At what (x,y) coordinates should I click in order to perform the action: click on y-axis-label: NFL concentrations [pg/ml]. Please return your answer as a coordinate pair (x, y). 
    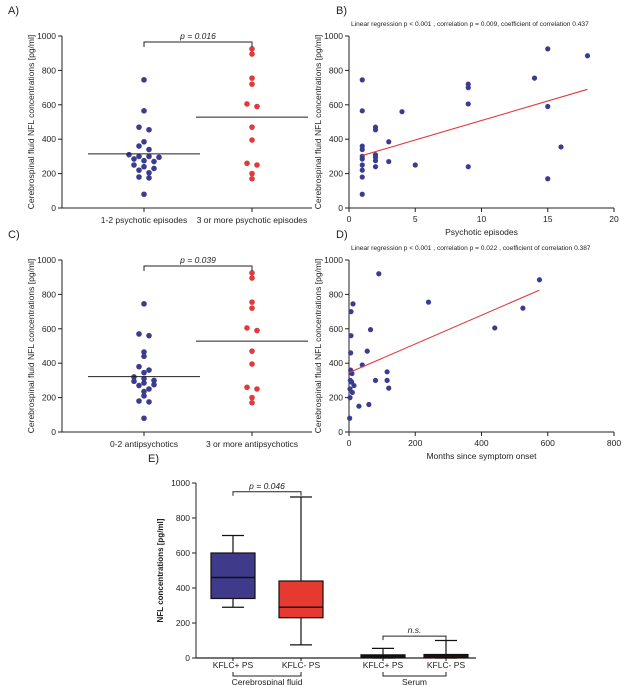
    Looking at the image, I should click on (160, 570).